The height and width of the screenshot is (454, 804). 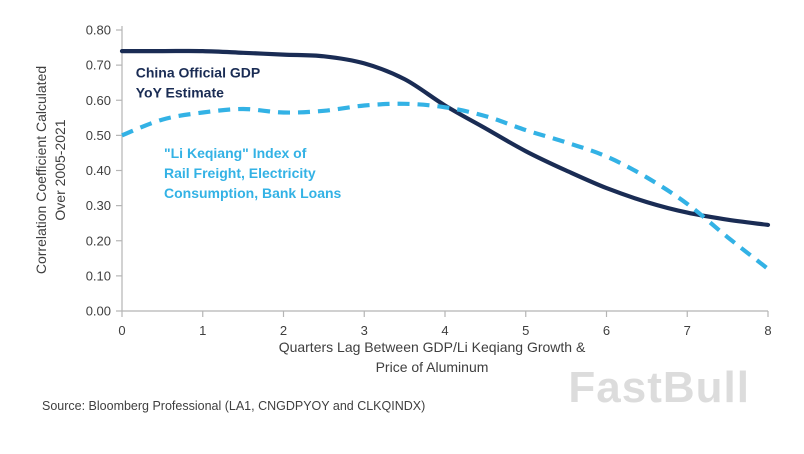 I want to click on x-tick-label: 5, so click(x=525, y=330).